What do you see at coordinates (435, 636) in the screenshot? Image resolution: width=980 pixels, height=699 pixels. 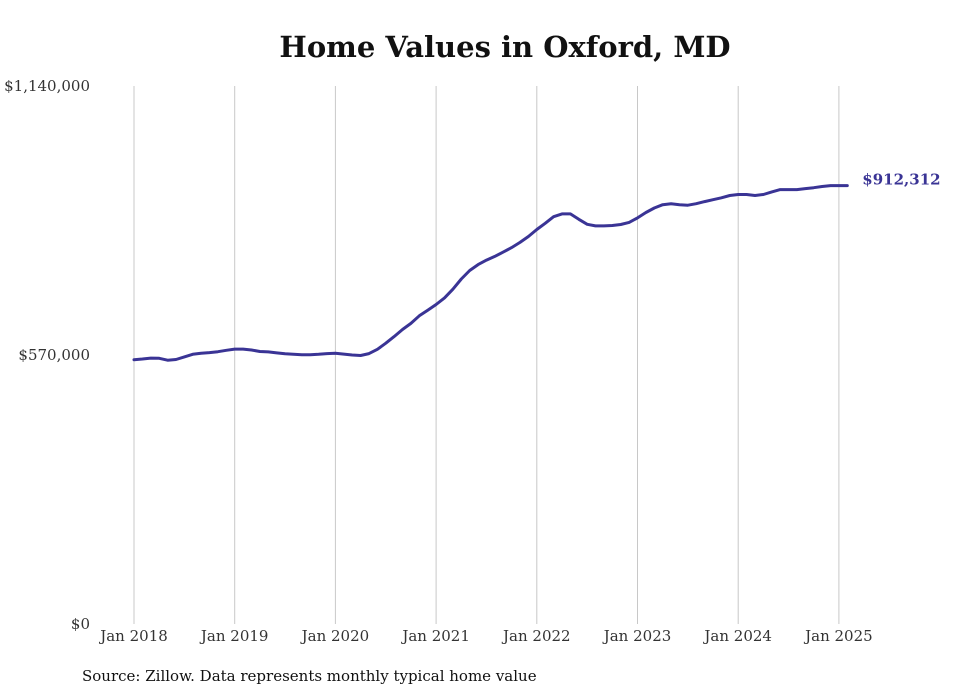 I see `x-tick-label: Jan 2021` at bounding box center [435, 636].